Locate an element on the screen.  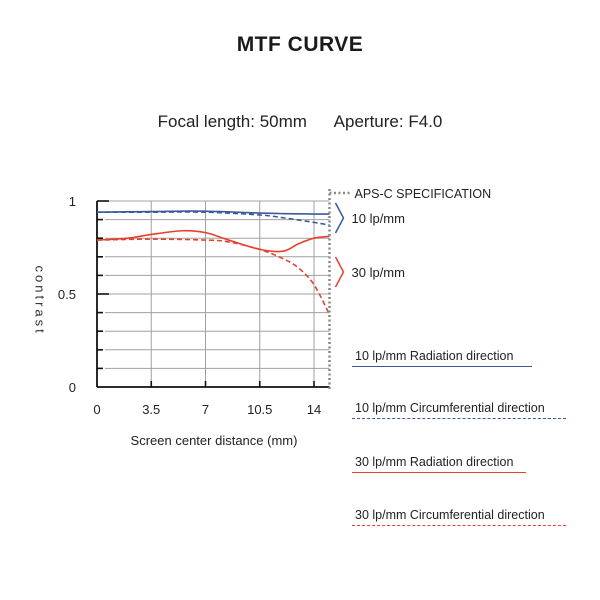
legend-item: 10 lp/mm Circumferential direction is located at coordinates (459, 410).